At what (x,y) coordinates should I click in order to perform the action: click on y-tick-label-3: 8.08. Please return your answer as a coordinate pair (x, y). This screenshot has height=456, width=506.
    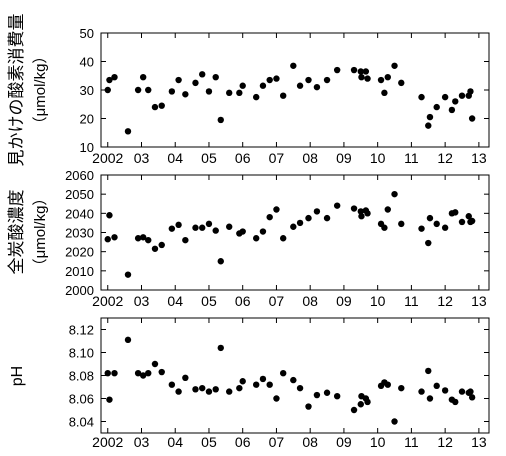
    Looking at the image, I should click on (81, 376).